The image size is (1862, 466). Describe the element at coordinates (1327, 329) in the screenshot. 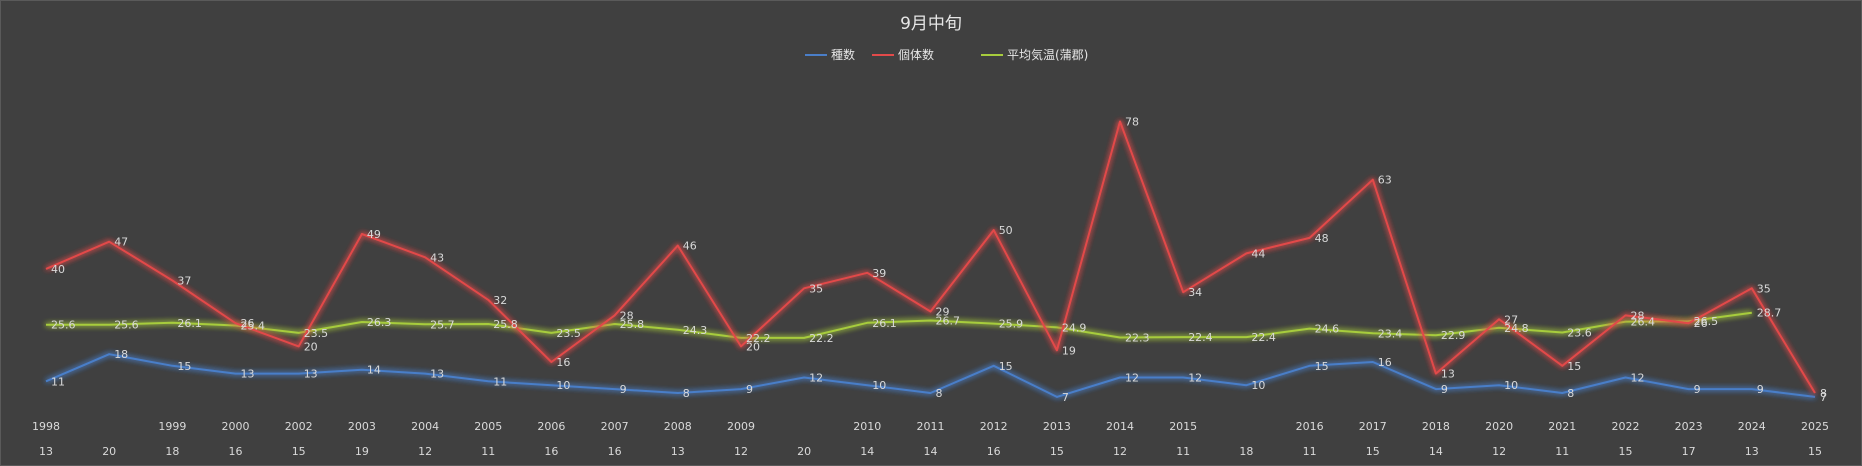

I see `data-label: 24.6` at that location.